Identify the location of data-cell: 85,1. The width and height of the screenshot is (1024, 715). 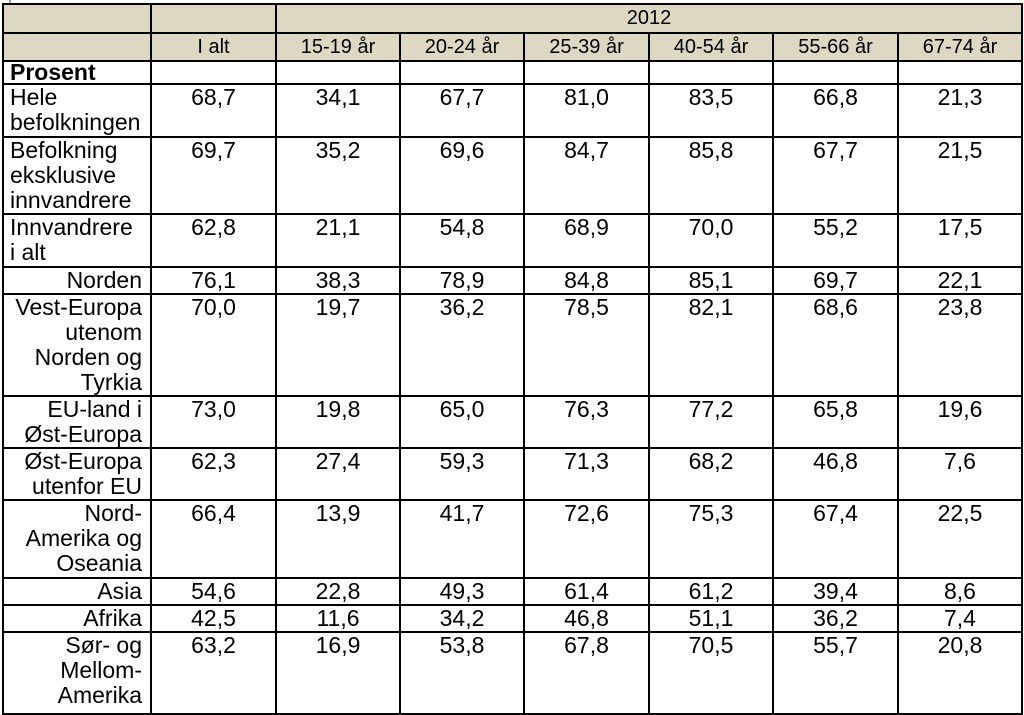
(711, 280).